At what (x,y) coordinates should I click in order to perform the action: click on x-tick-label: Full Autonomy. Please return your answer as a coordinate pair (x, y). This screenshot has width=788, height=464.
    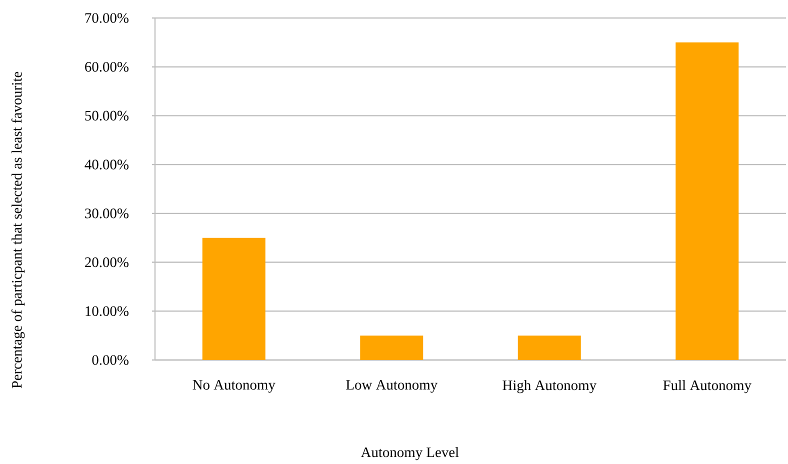
    Looking at the image, I should click on (707, 387).